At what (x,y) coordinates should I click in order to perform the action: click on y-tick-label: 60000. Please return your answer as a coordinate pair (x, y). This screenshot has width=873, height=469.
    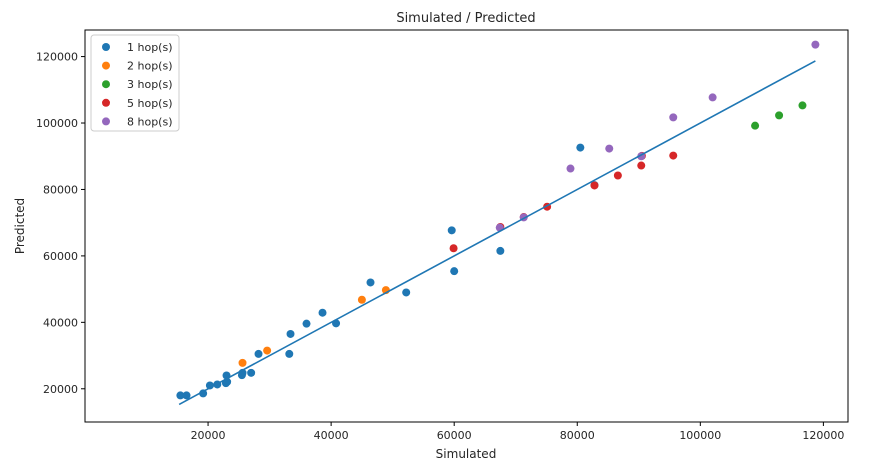
    Looking at the image, I should click on (60, 256).